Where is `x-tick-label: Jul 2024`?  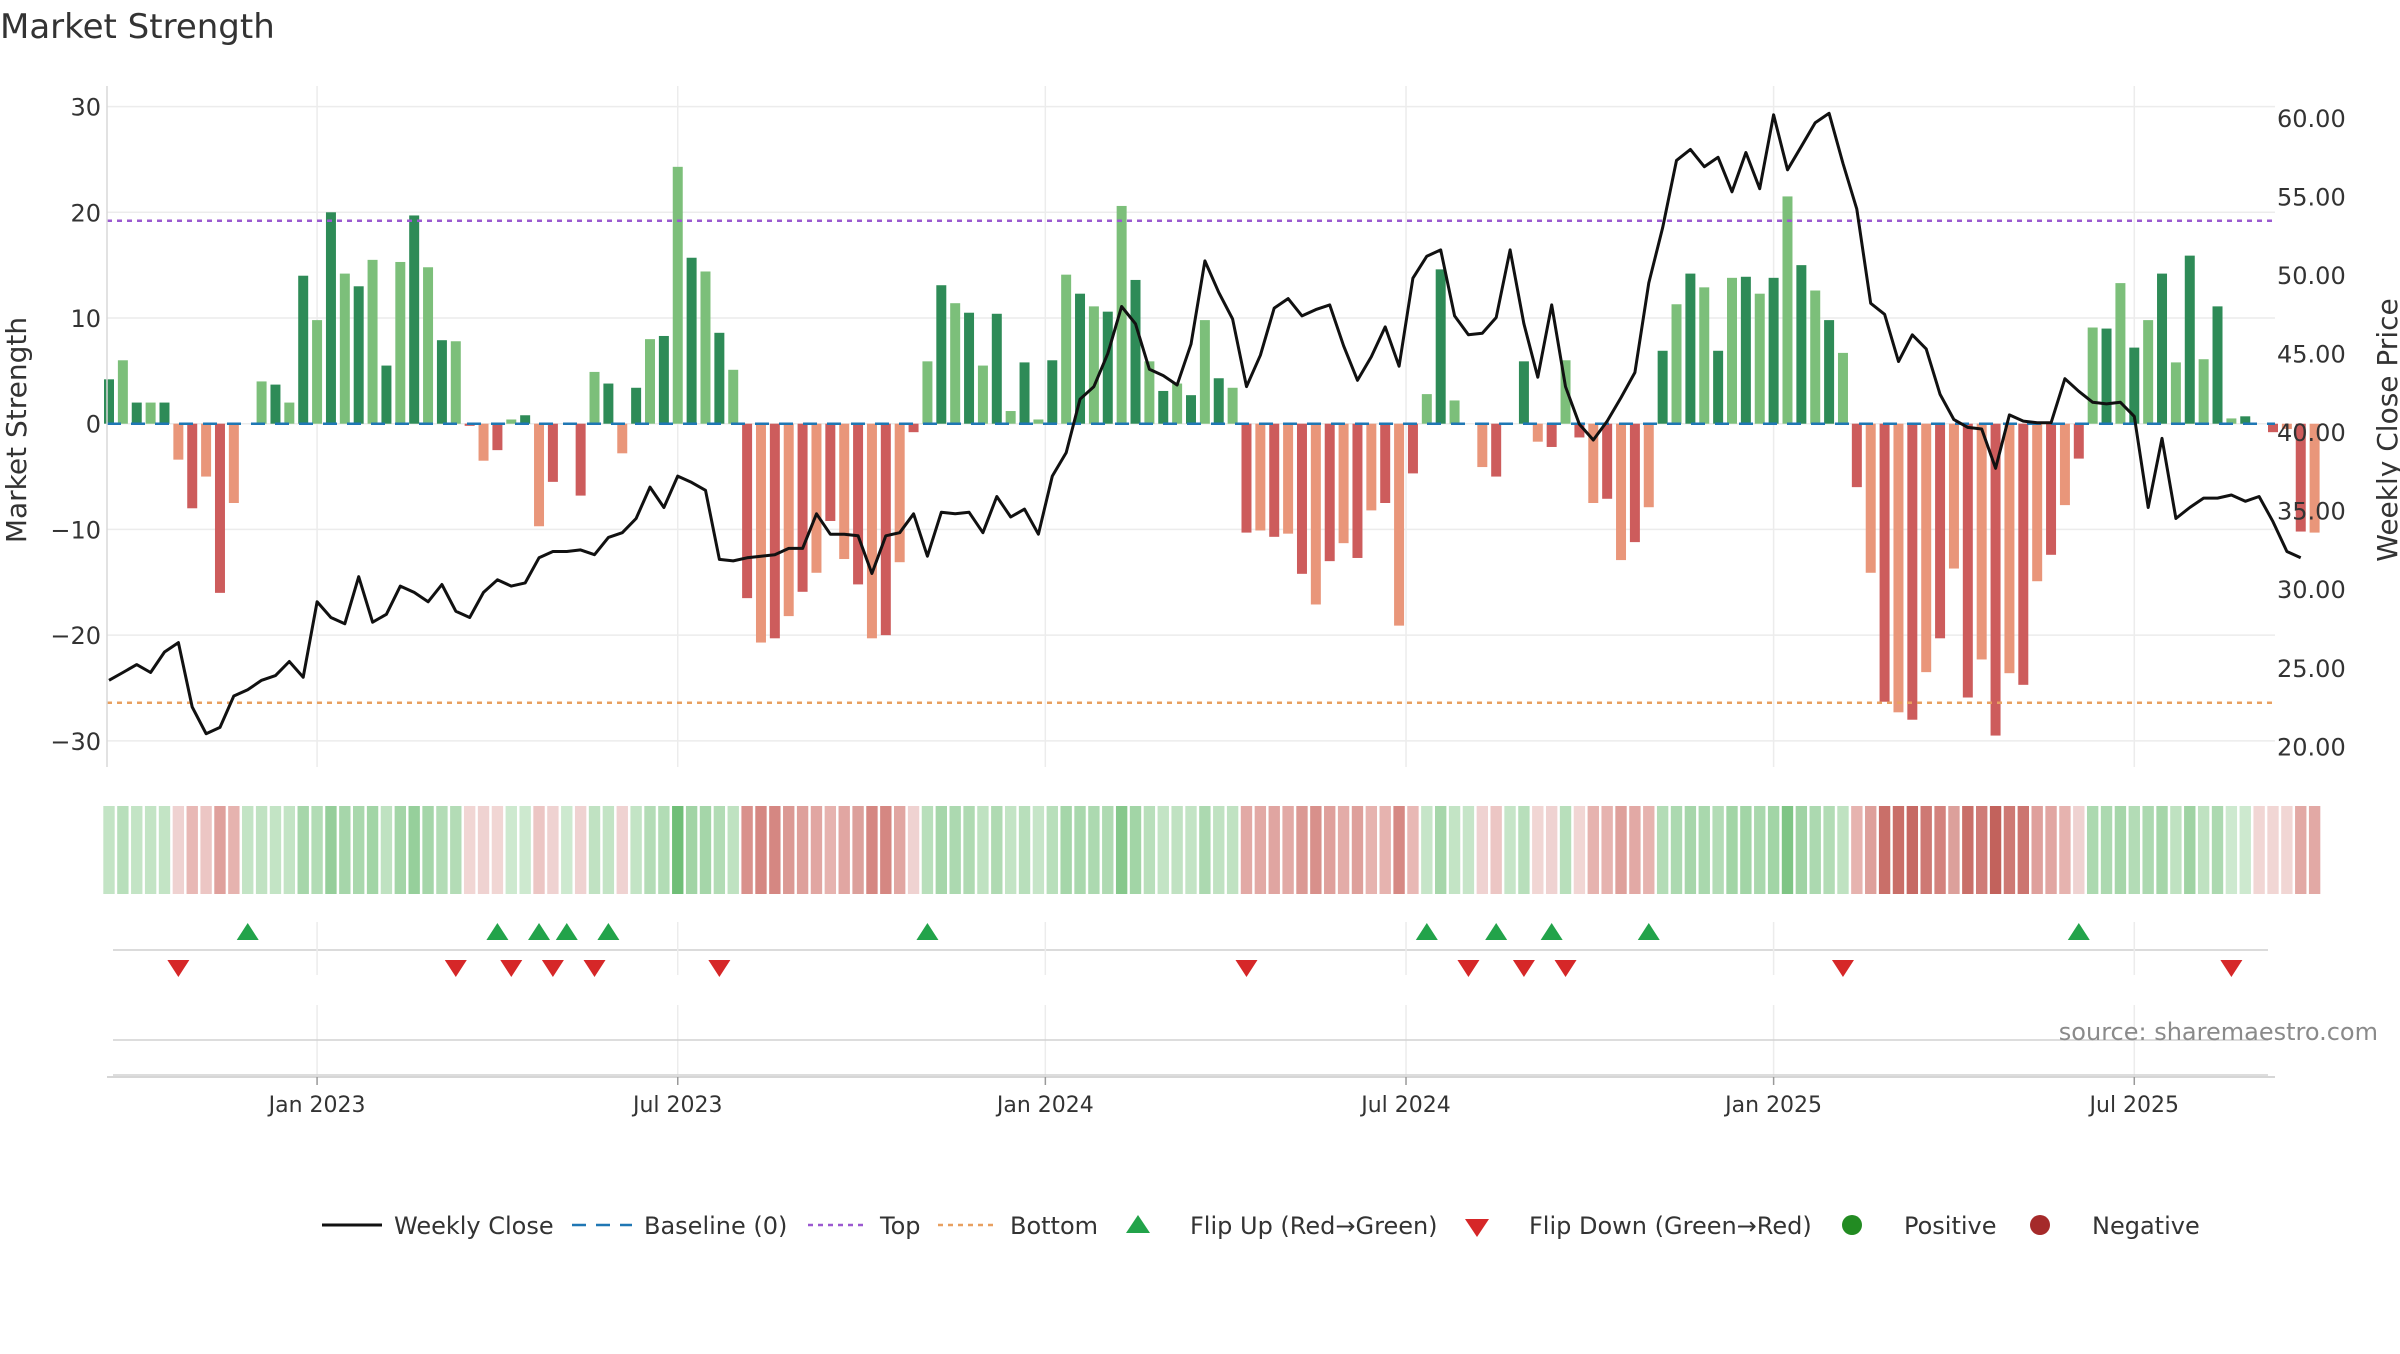
x-tick-label: Jul 2024 is located at coordinates (1405, 1105).